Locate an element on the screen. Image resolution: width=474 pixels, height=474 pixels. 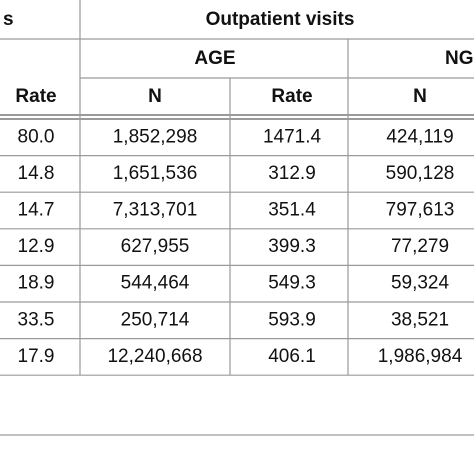
table-cell: 7,313,701 is located at coordinates (155, 210).